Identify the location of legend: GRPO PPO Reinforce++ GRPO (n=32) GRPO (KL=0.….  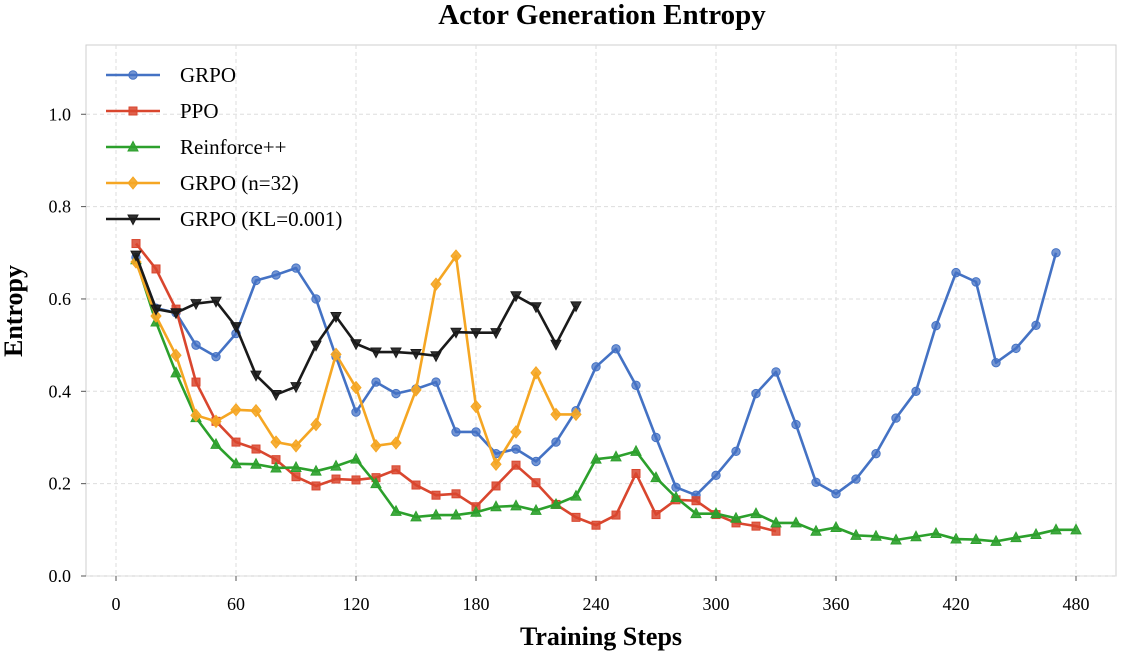
(224, 147).